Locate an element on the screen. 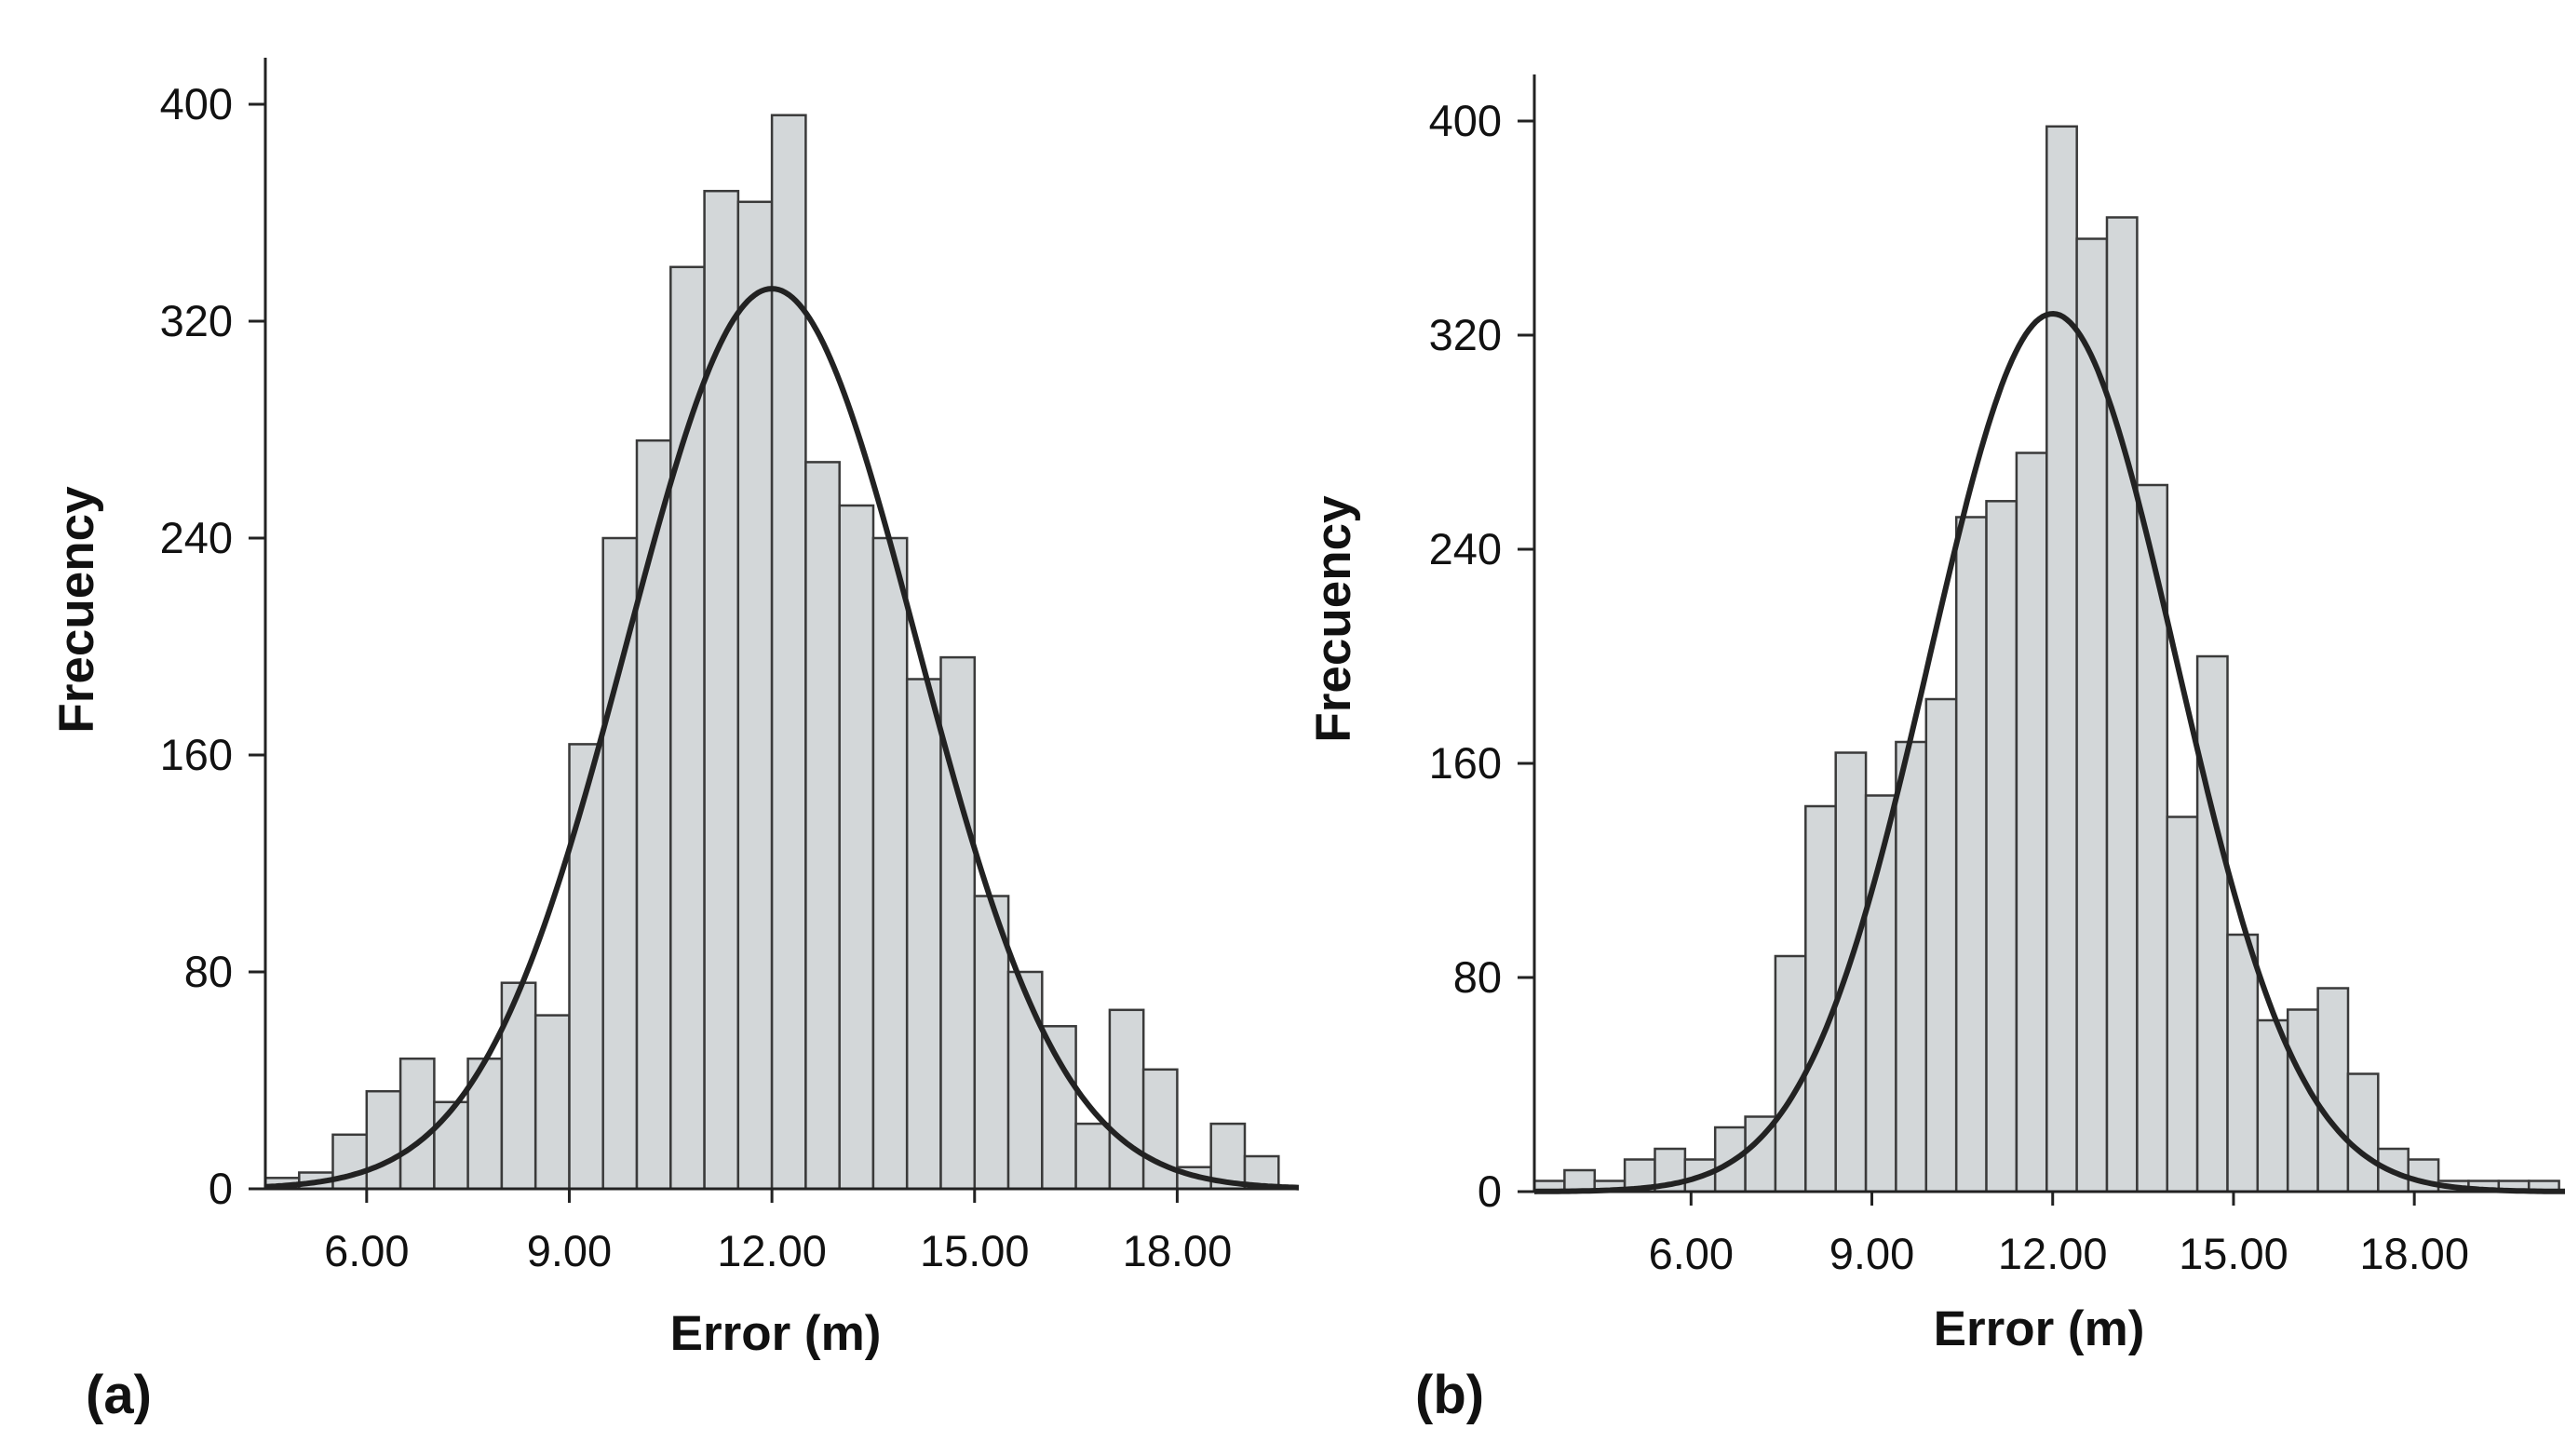  chart-a-y-tick-label: 400 is located at coordinates (196, 103).